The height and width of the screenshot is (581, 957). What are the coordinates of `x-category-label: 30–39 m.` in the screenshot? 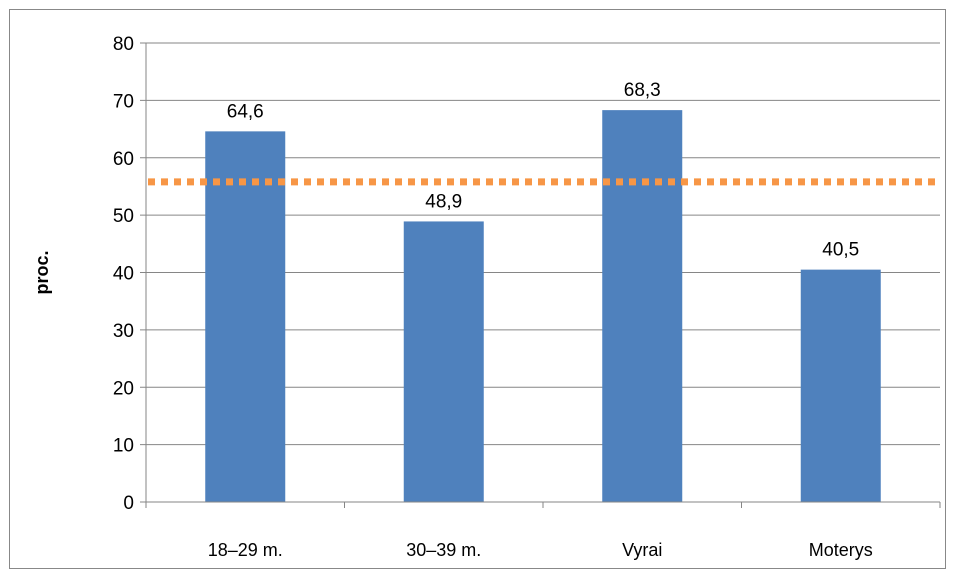 It's located at (443, 550).